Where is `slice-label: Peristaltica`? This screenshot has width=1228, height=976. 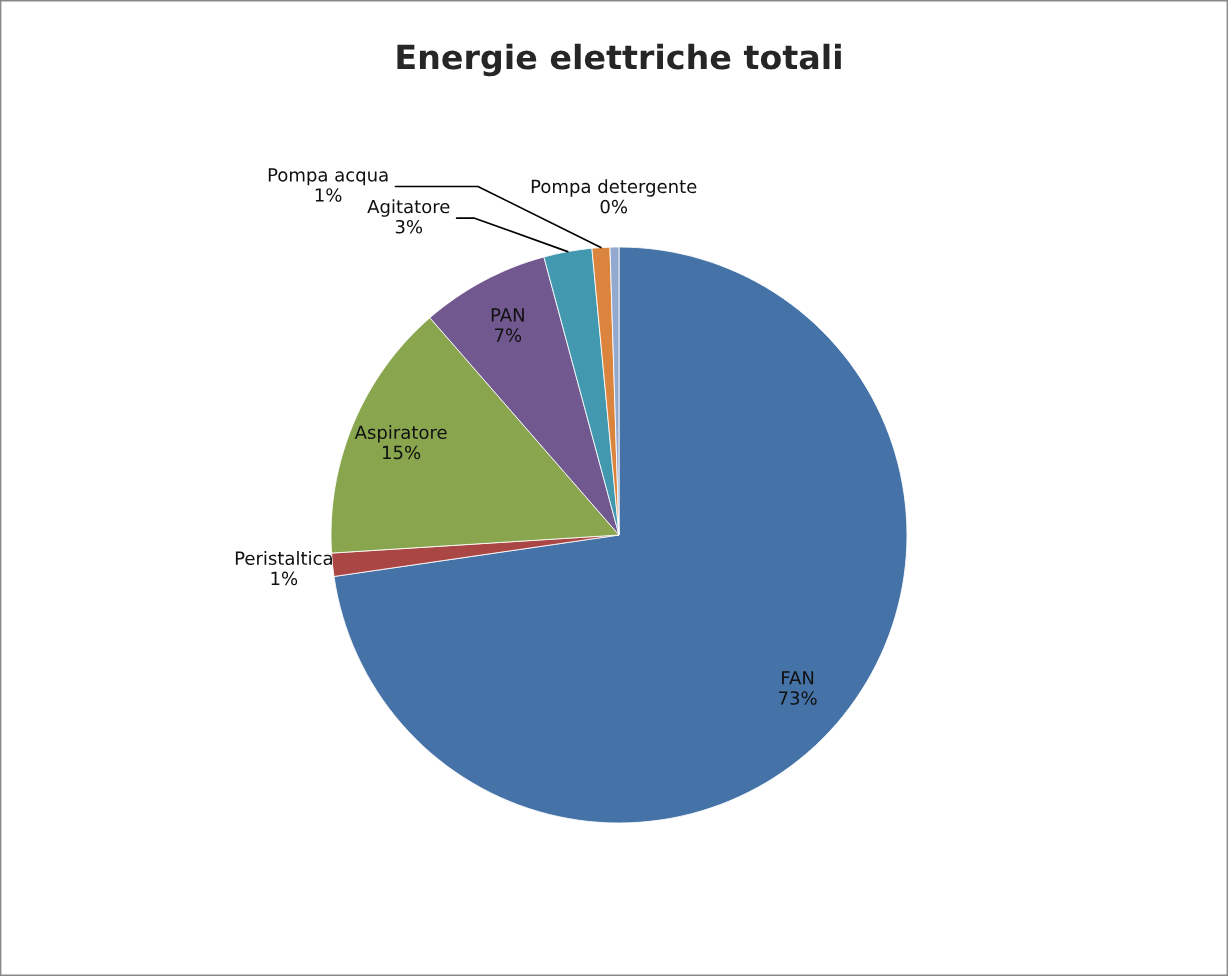
slice-label: Peristaltica is located at coordinates (283, 558).